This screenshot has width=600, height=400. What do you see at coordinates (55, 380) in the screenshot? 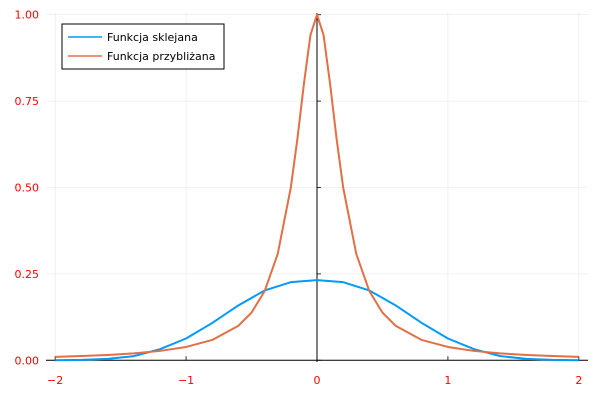
I see `x-tick-label: −2` at bounding box center [55, 380].